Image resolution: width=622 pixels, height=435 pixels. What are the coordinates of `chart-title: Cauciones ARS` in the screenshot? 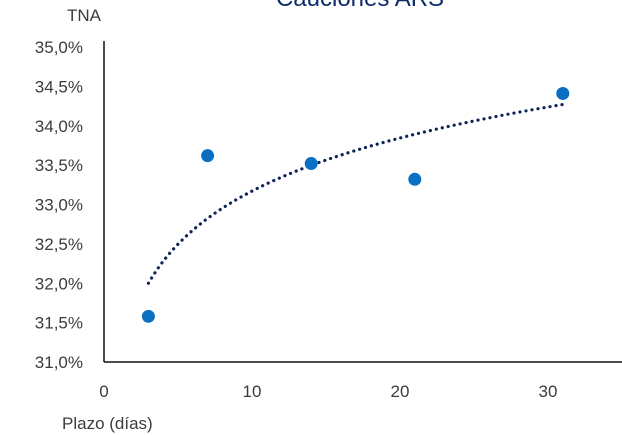 It's located at (360, 6).